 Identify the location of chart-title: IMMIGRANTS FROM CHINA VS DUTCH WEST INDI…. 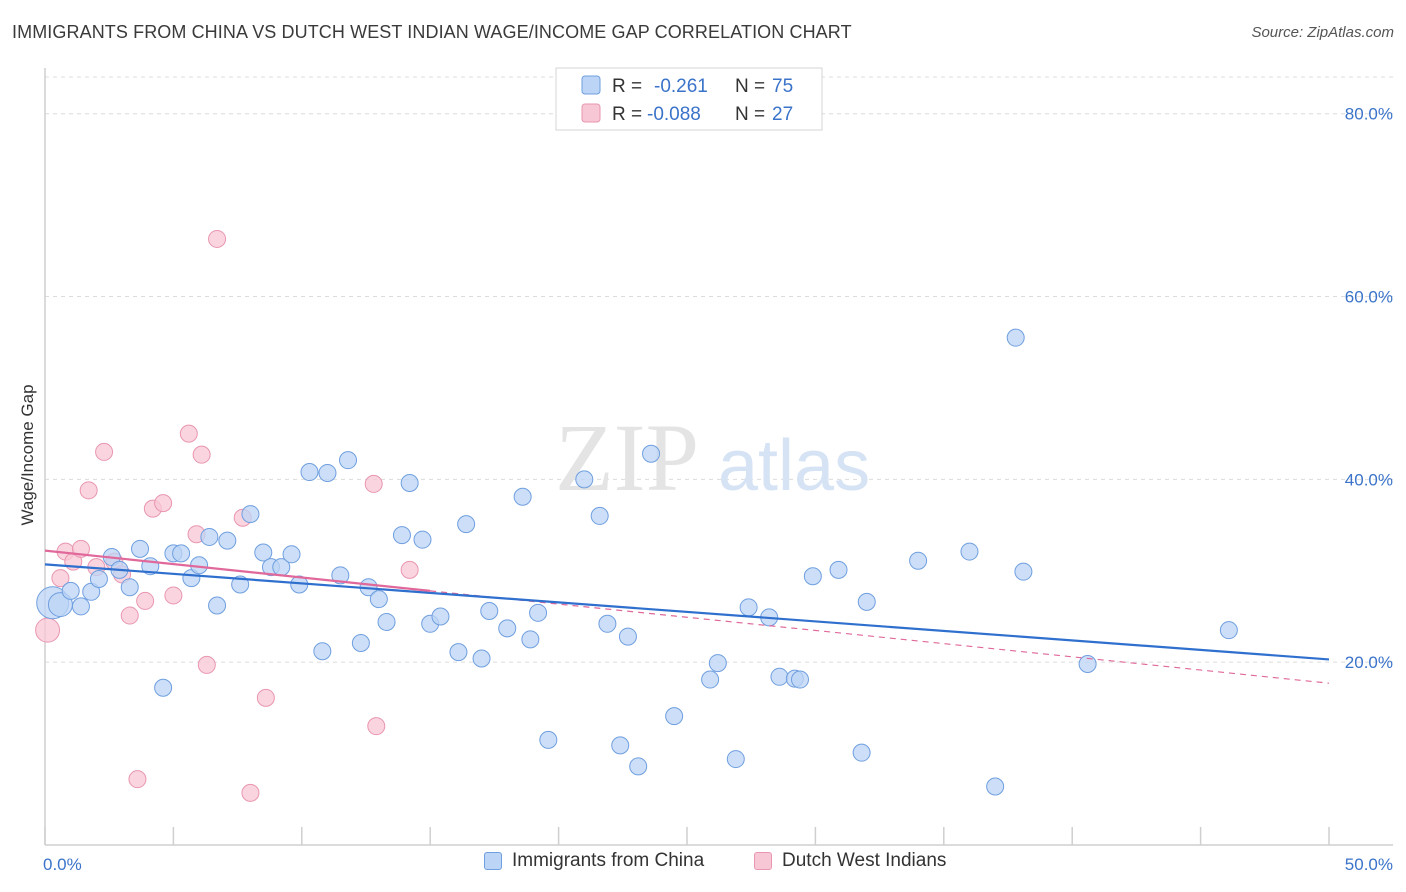
(432, 32).